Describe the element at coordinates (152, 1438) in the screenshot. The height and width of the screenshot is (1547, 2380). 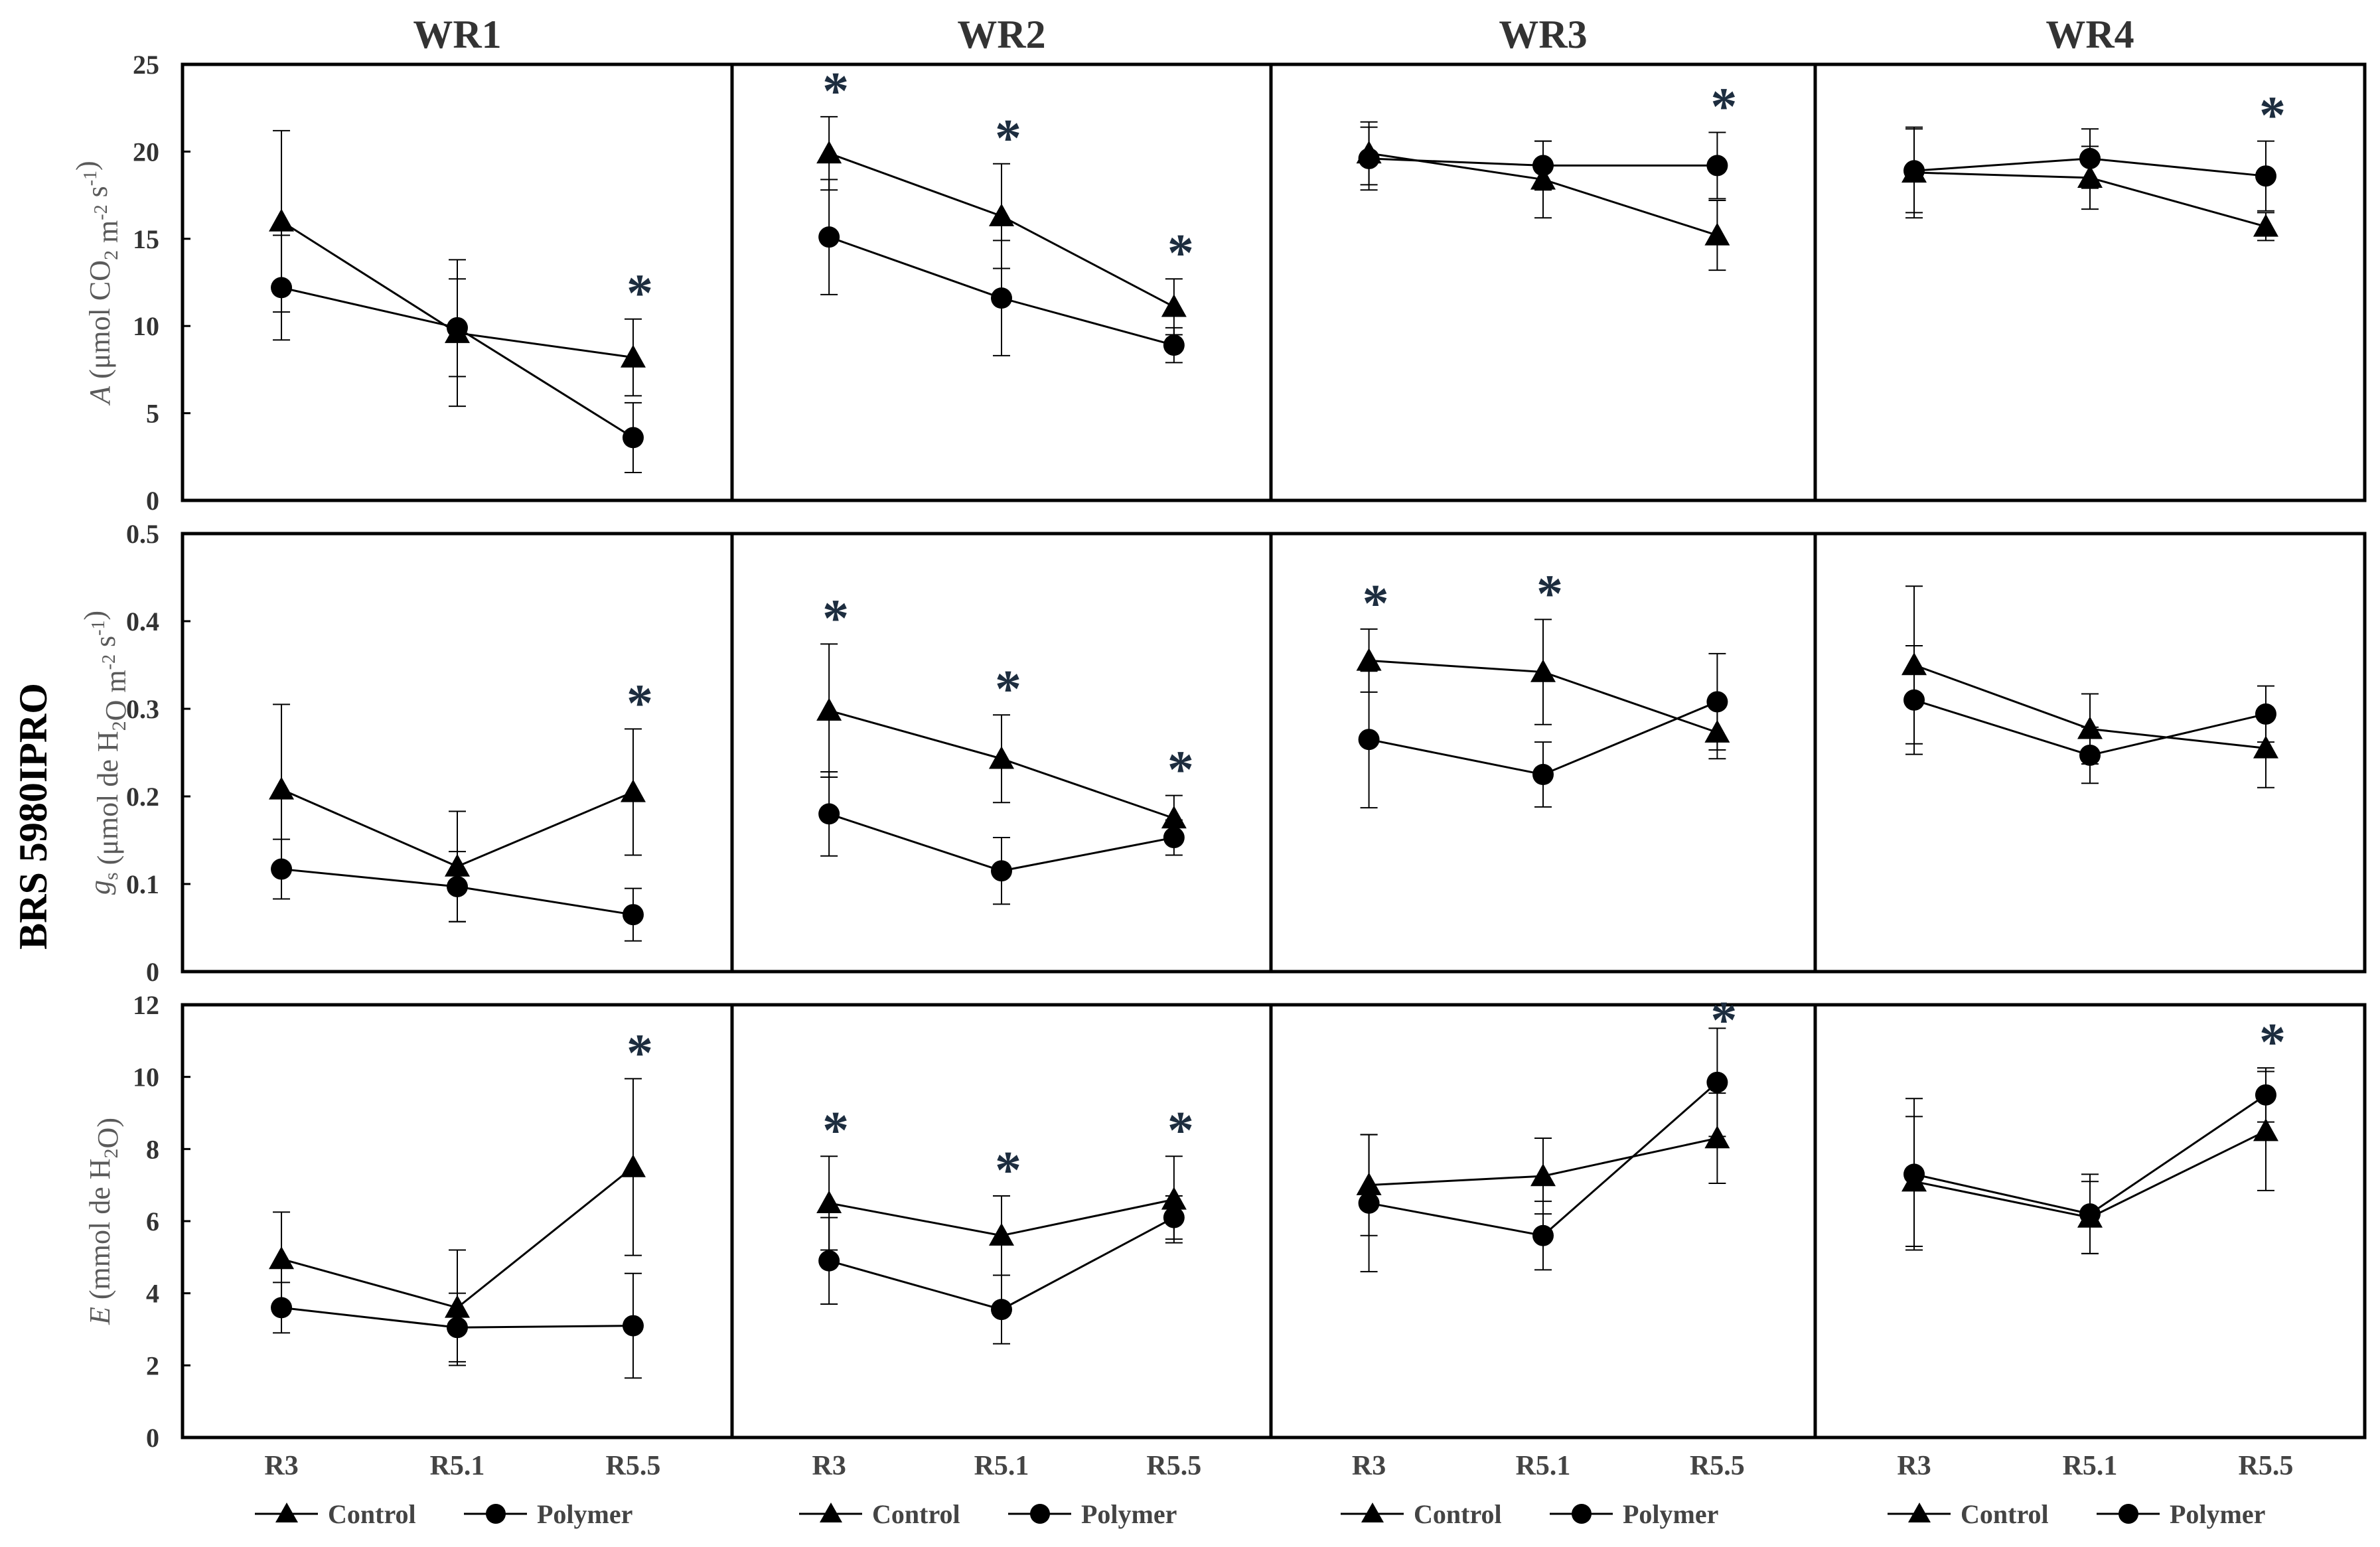
I see `y-tick-label: 0` at that location.